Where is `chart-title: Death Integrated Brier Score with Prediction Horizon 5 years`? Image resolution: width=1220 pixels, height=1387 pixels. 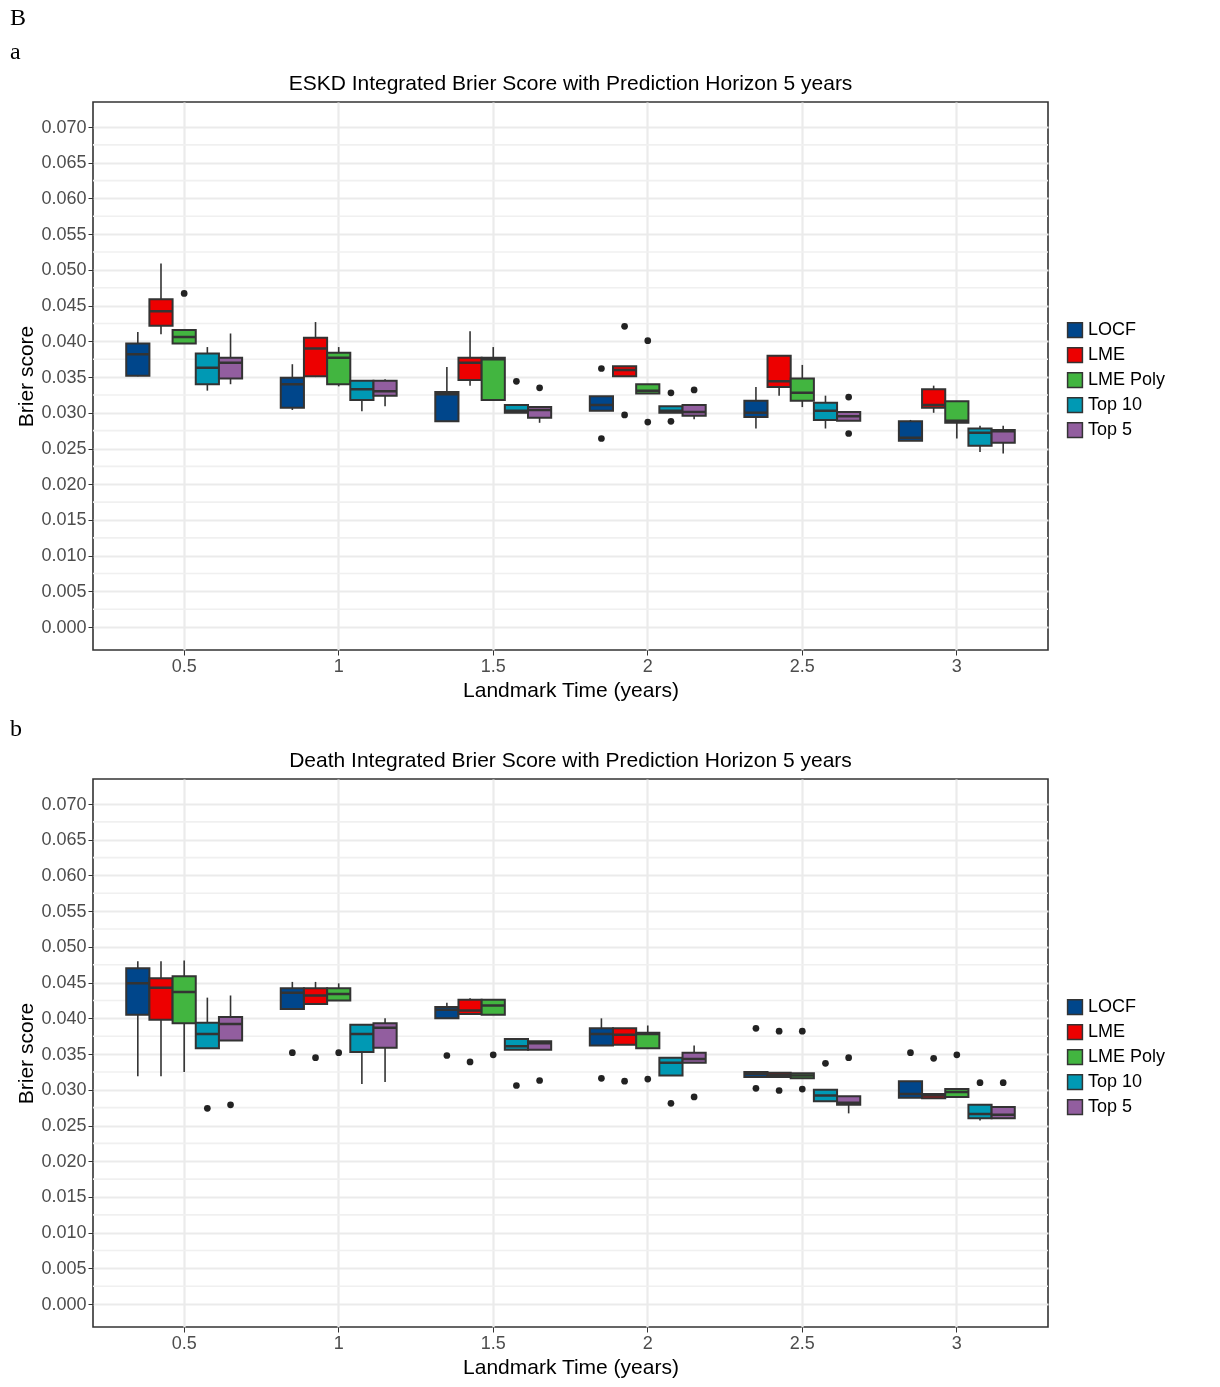
chart-title: Death Integrated Brier Score with Prediction Horizon 5 years is located at coordinates (570, 759).